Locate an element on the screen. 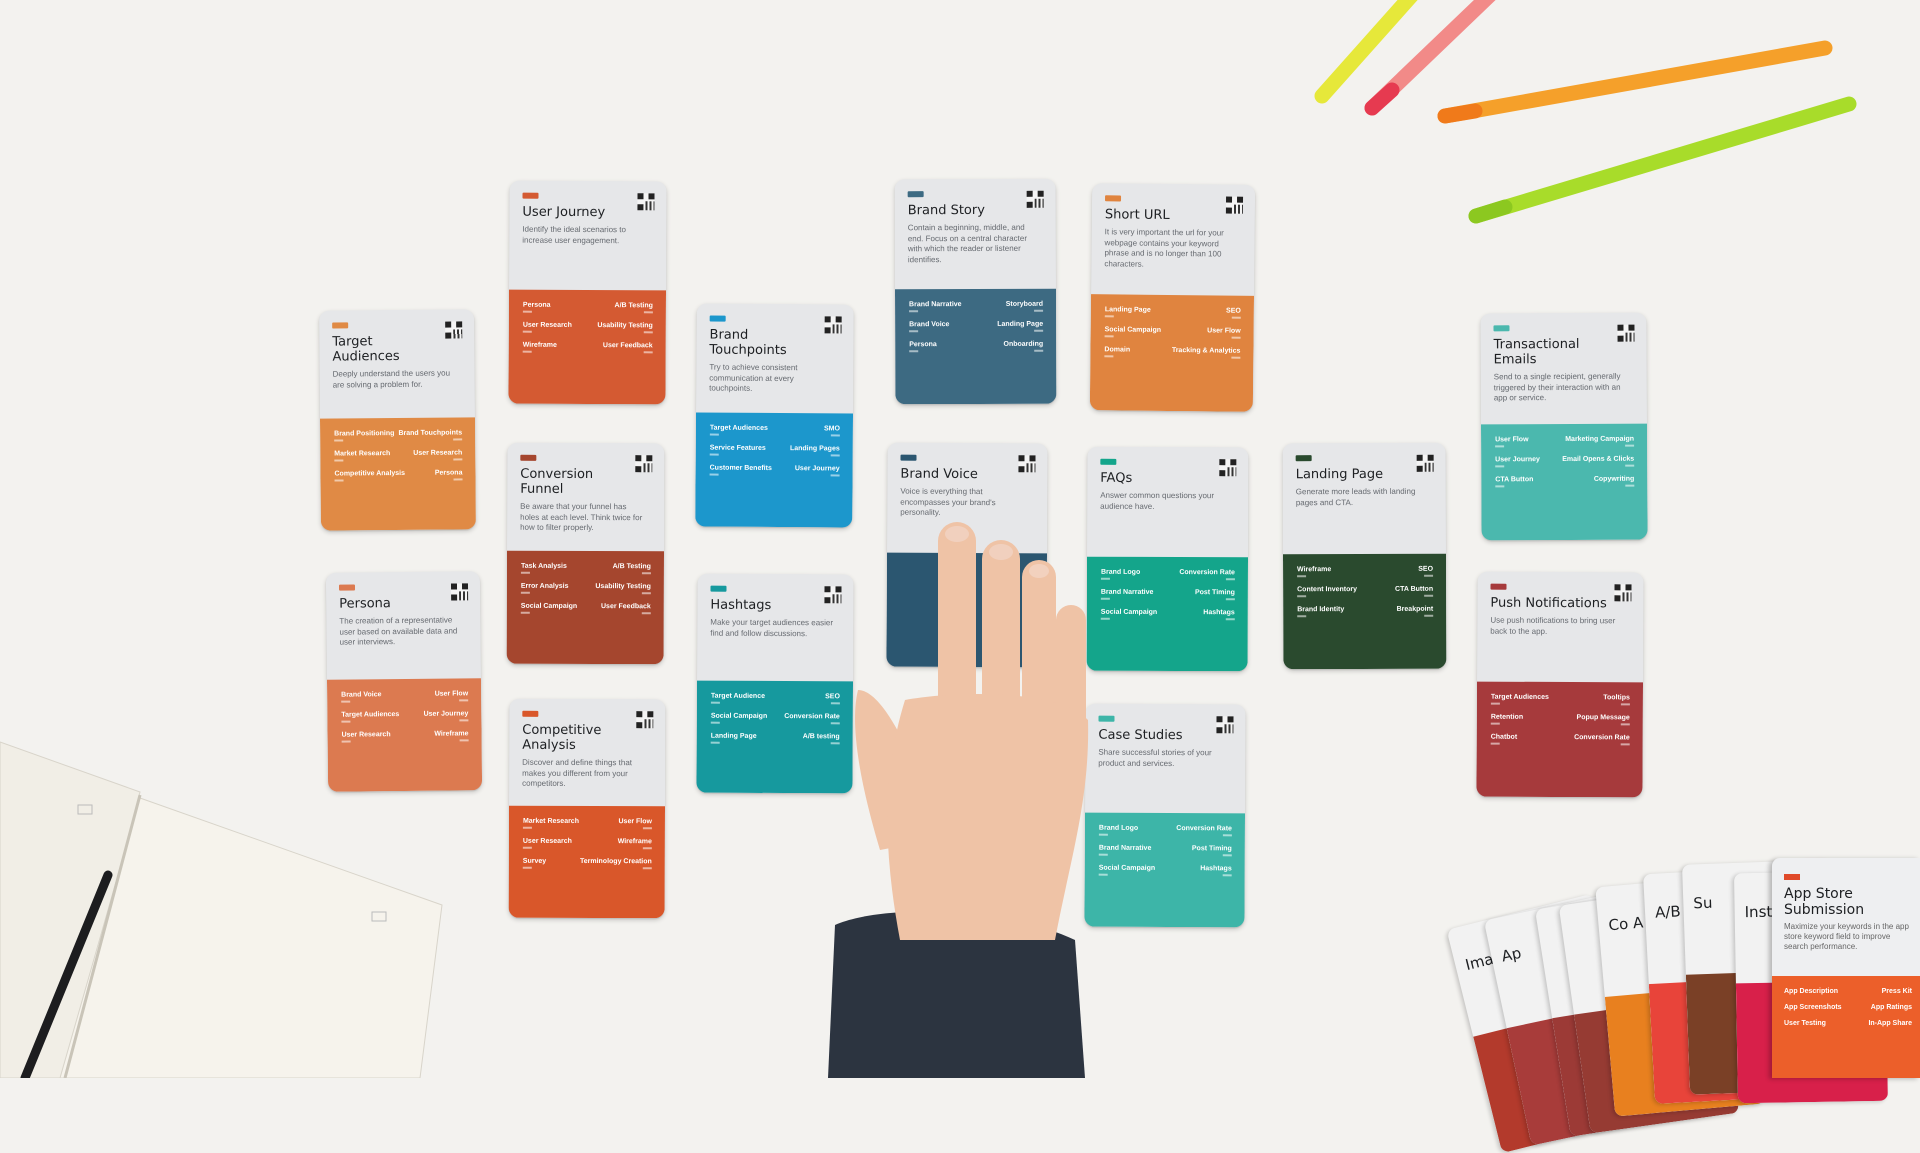 This screenshot has height=1153, width=1920. topic-label: Brand Narrative is located at coordinates (935, 306).